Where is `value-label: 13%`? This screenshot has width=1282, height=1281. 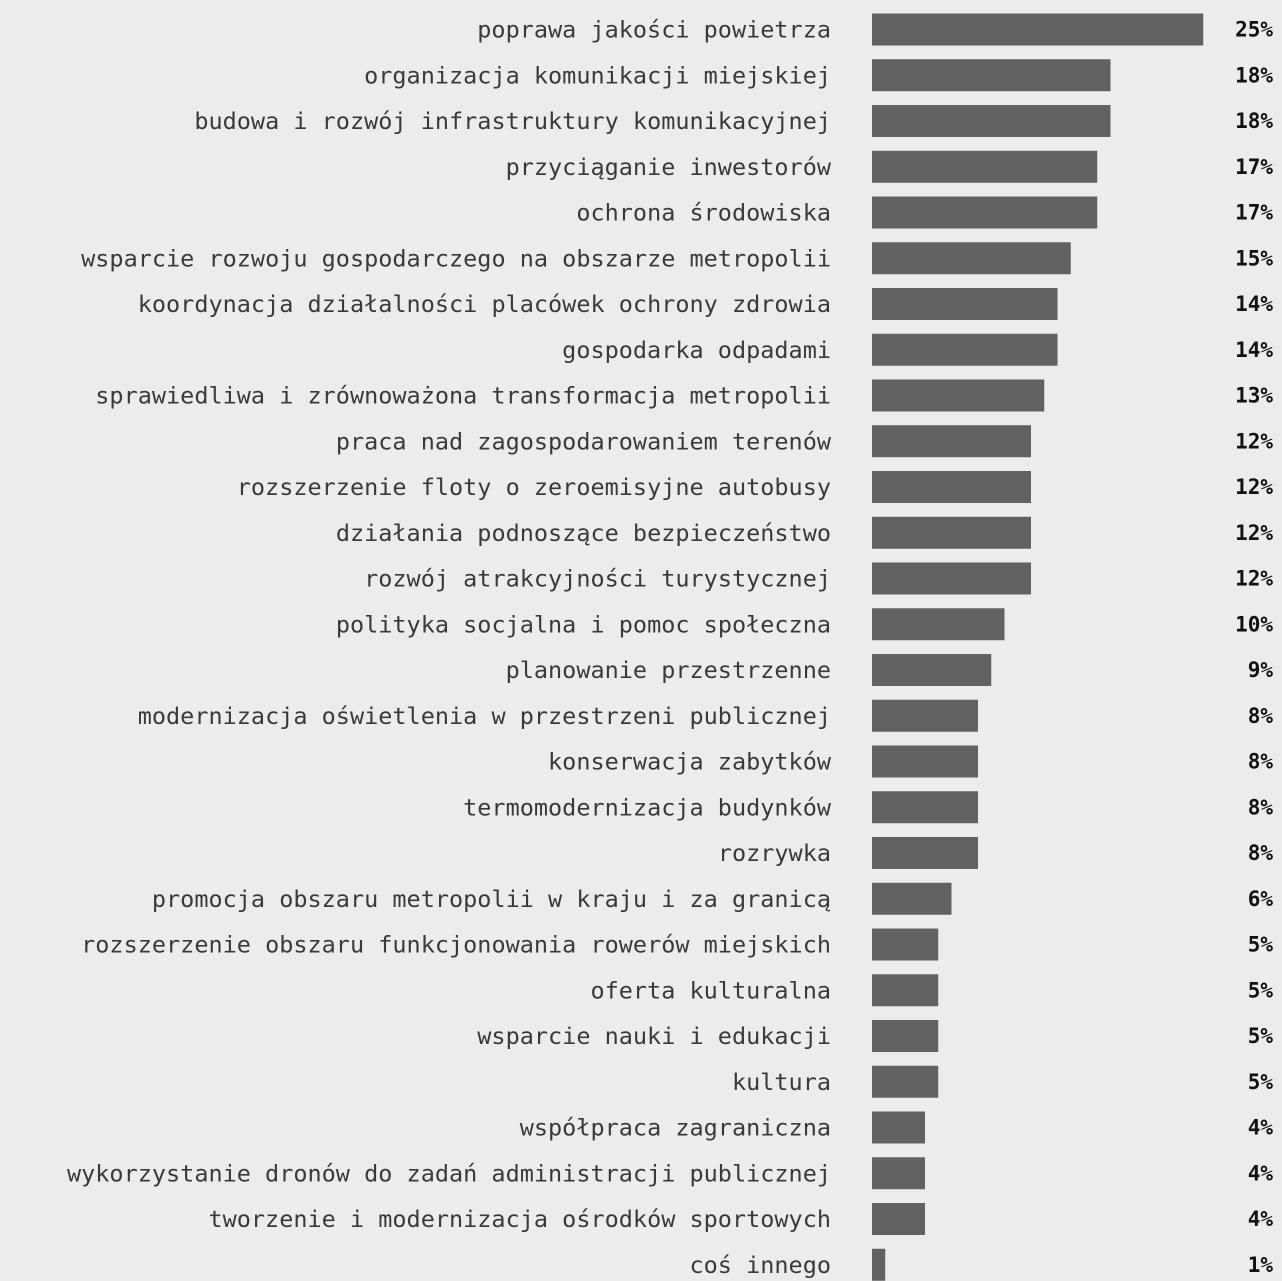
value-label: 13% is located at coordinates (1254, 396).